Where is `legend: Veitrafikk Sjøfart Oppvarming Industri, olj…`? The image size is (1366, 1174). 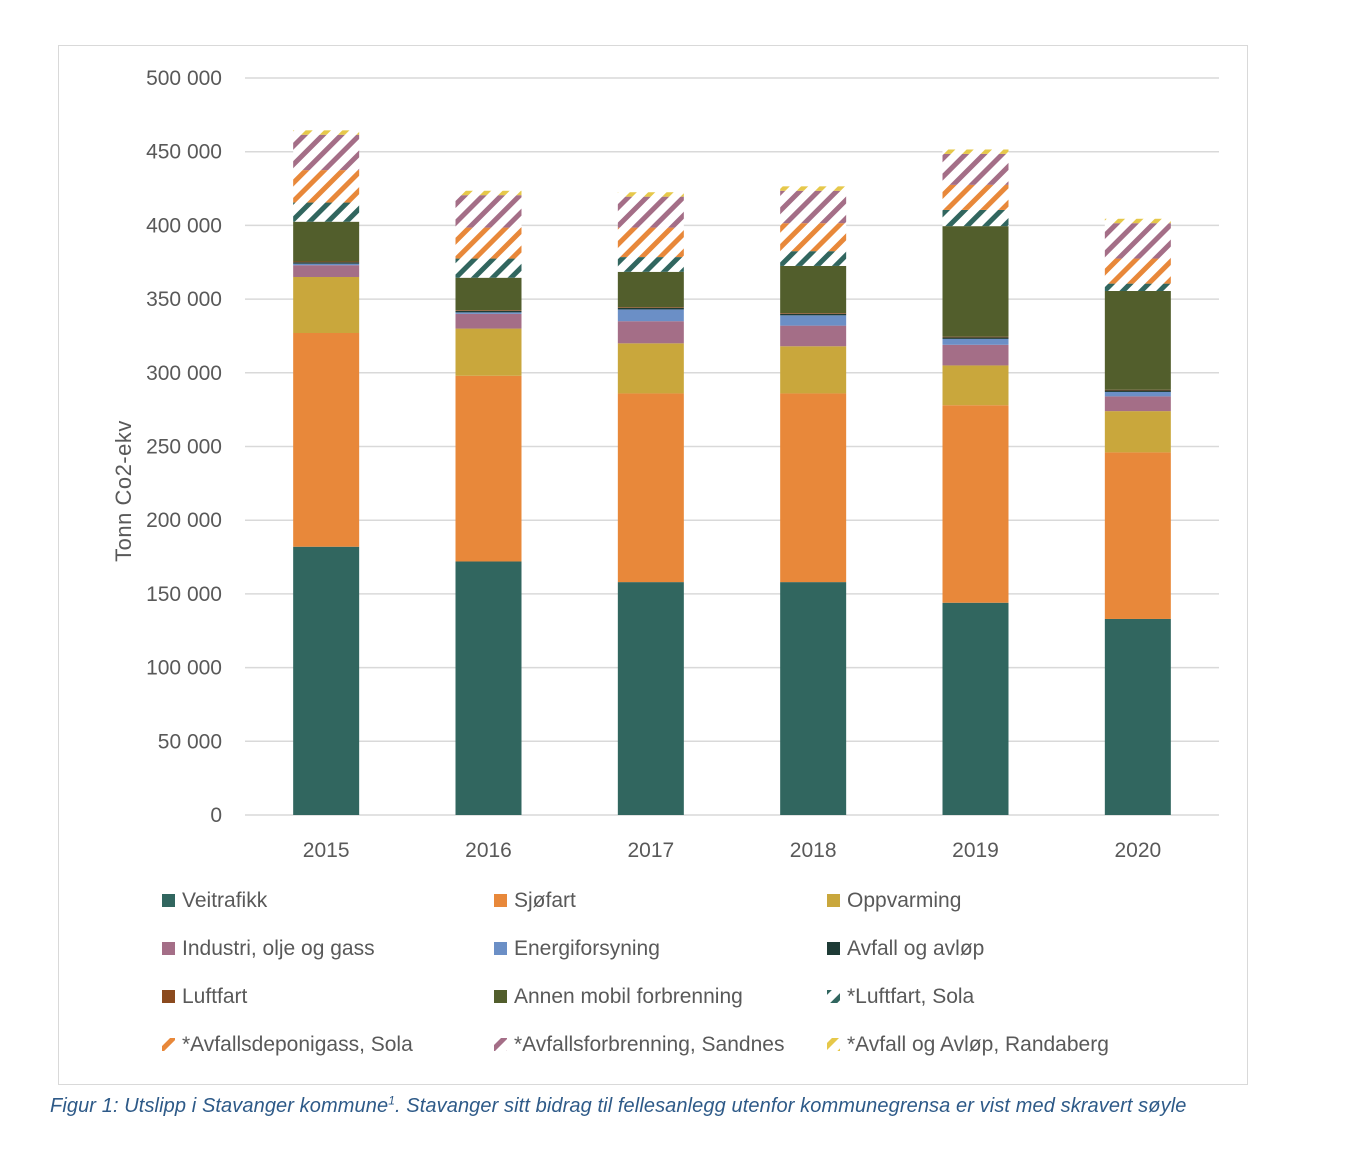 legend: Veitrafikk Sjøfart Oppvarming Industri, olj… is located at coordinates (635, 972).